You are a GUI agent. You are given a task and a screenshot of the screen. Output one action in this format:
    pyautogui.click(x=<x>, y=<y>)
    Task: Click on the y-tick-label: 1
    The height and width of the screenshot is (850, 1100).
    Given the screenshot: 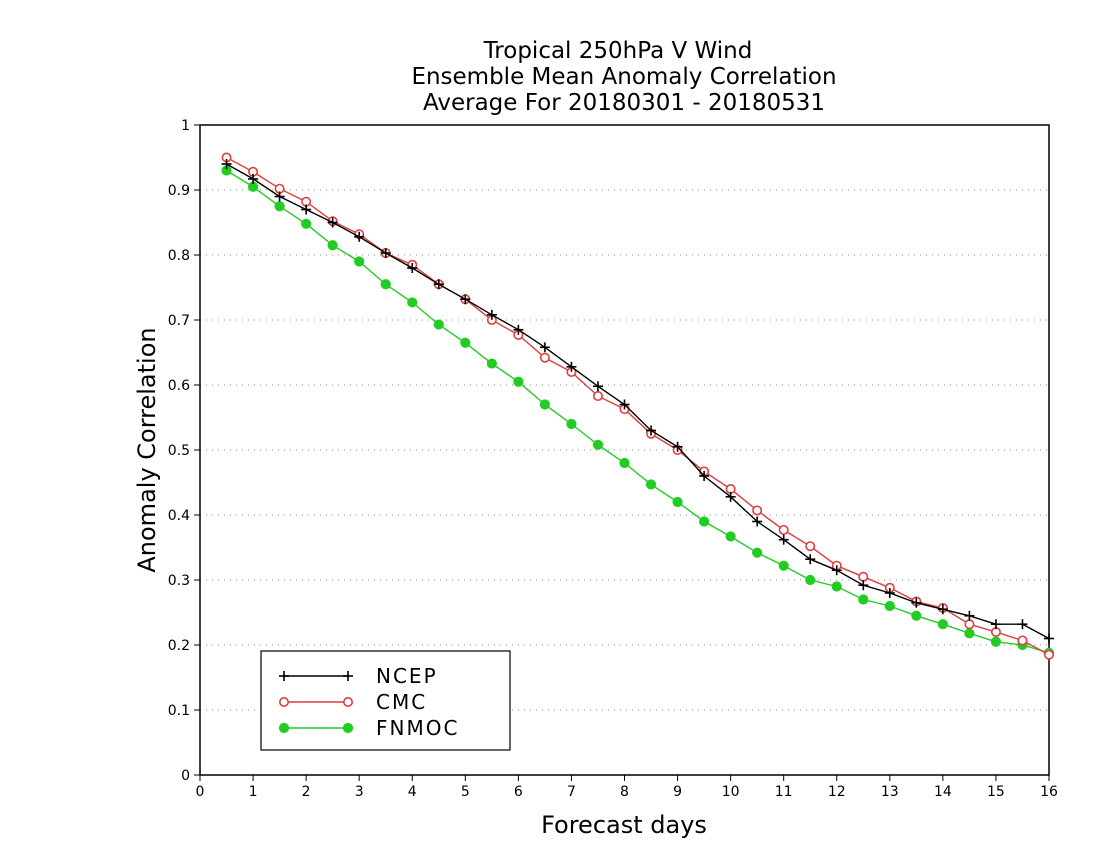 What is the action you would take?
    pyautogui.click(x=185, y=126)
    